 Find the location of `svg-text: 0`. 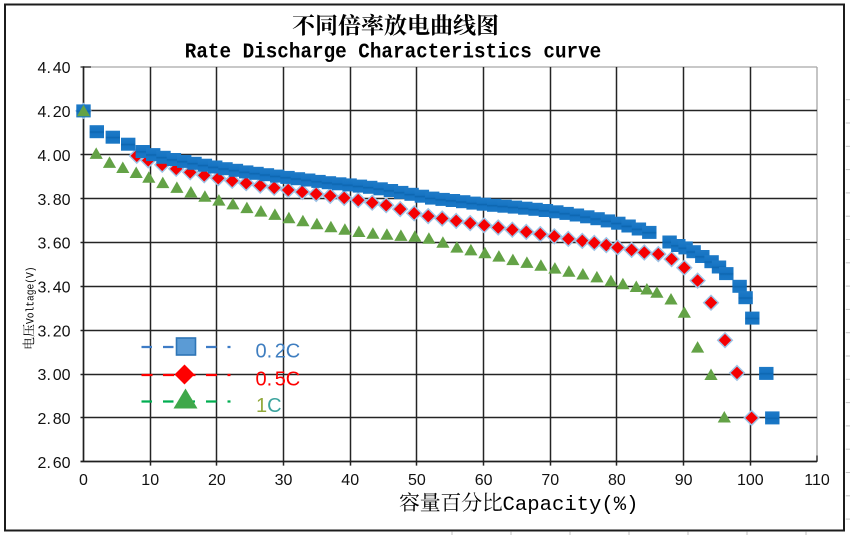

svg-text: 0 is located at coordinates (83, 480).